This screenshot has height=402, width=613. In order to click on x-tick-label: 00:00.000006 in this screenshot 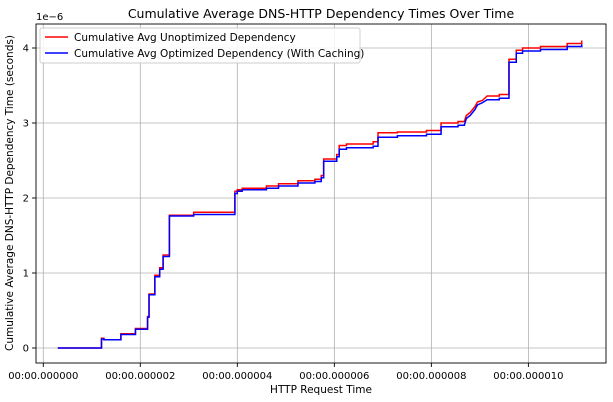, I will do `click(334, 376)`.